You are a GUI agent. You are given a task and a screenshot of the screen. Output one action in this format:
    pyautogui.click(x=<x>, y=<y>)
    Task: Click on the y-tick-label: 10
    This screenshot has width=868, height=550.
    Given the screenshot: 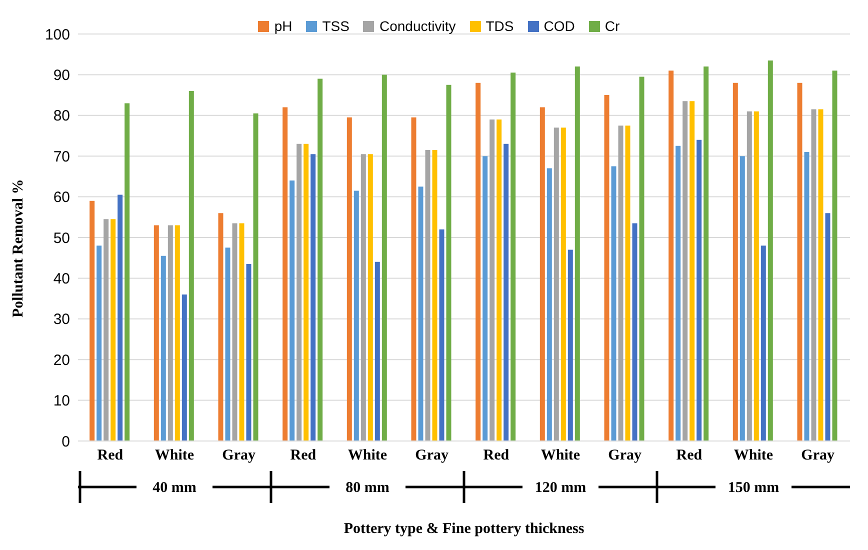 What is the action you would take?
    pyautogui.click(x=61, y=401)
    